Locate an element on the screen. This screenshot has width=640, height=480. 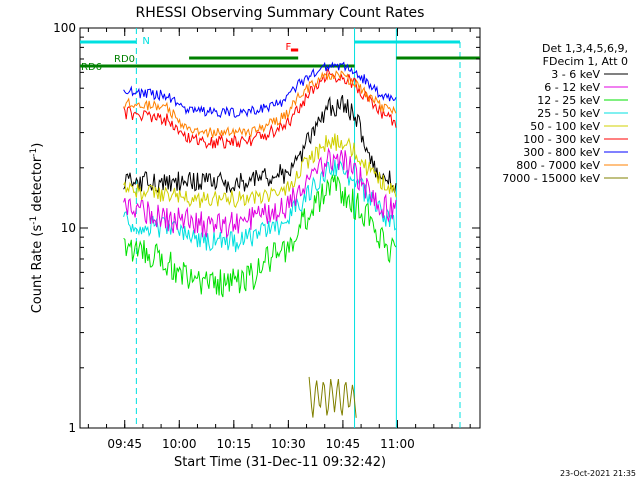
legend-header-line-2: FDecim 1, Att 0 is located at coordinates (585, 61).